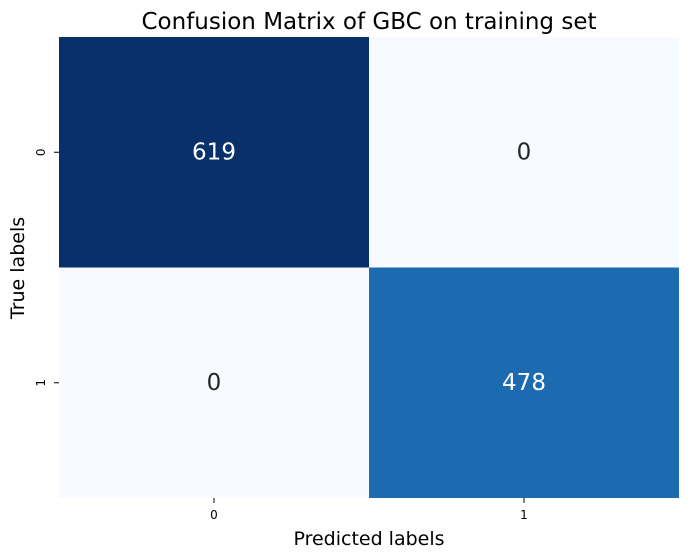 This screenshot has width=689, height=558. I want to click on cell-value-label-0-0: 619, so click(214, 152).